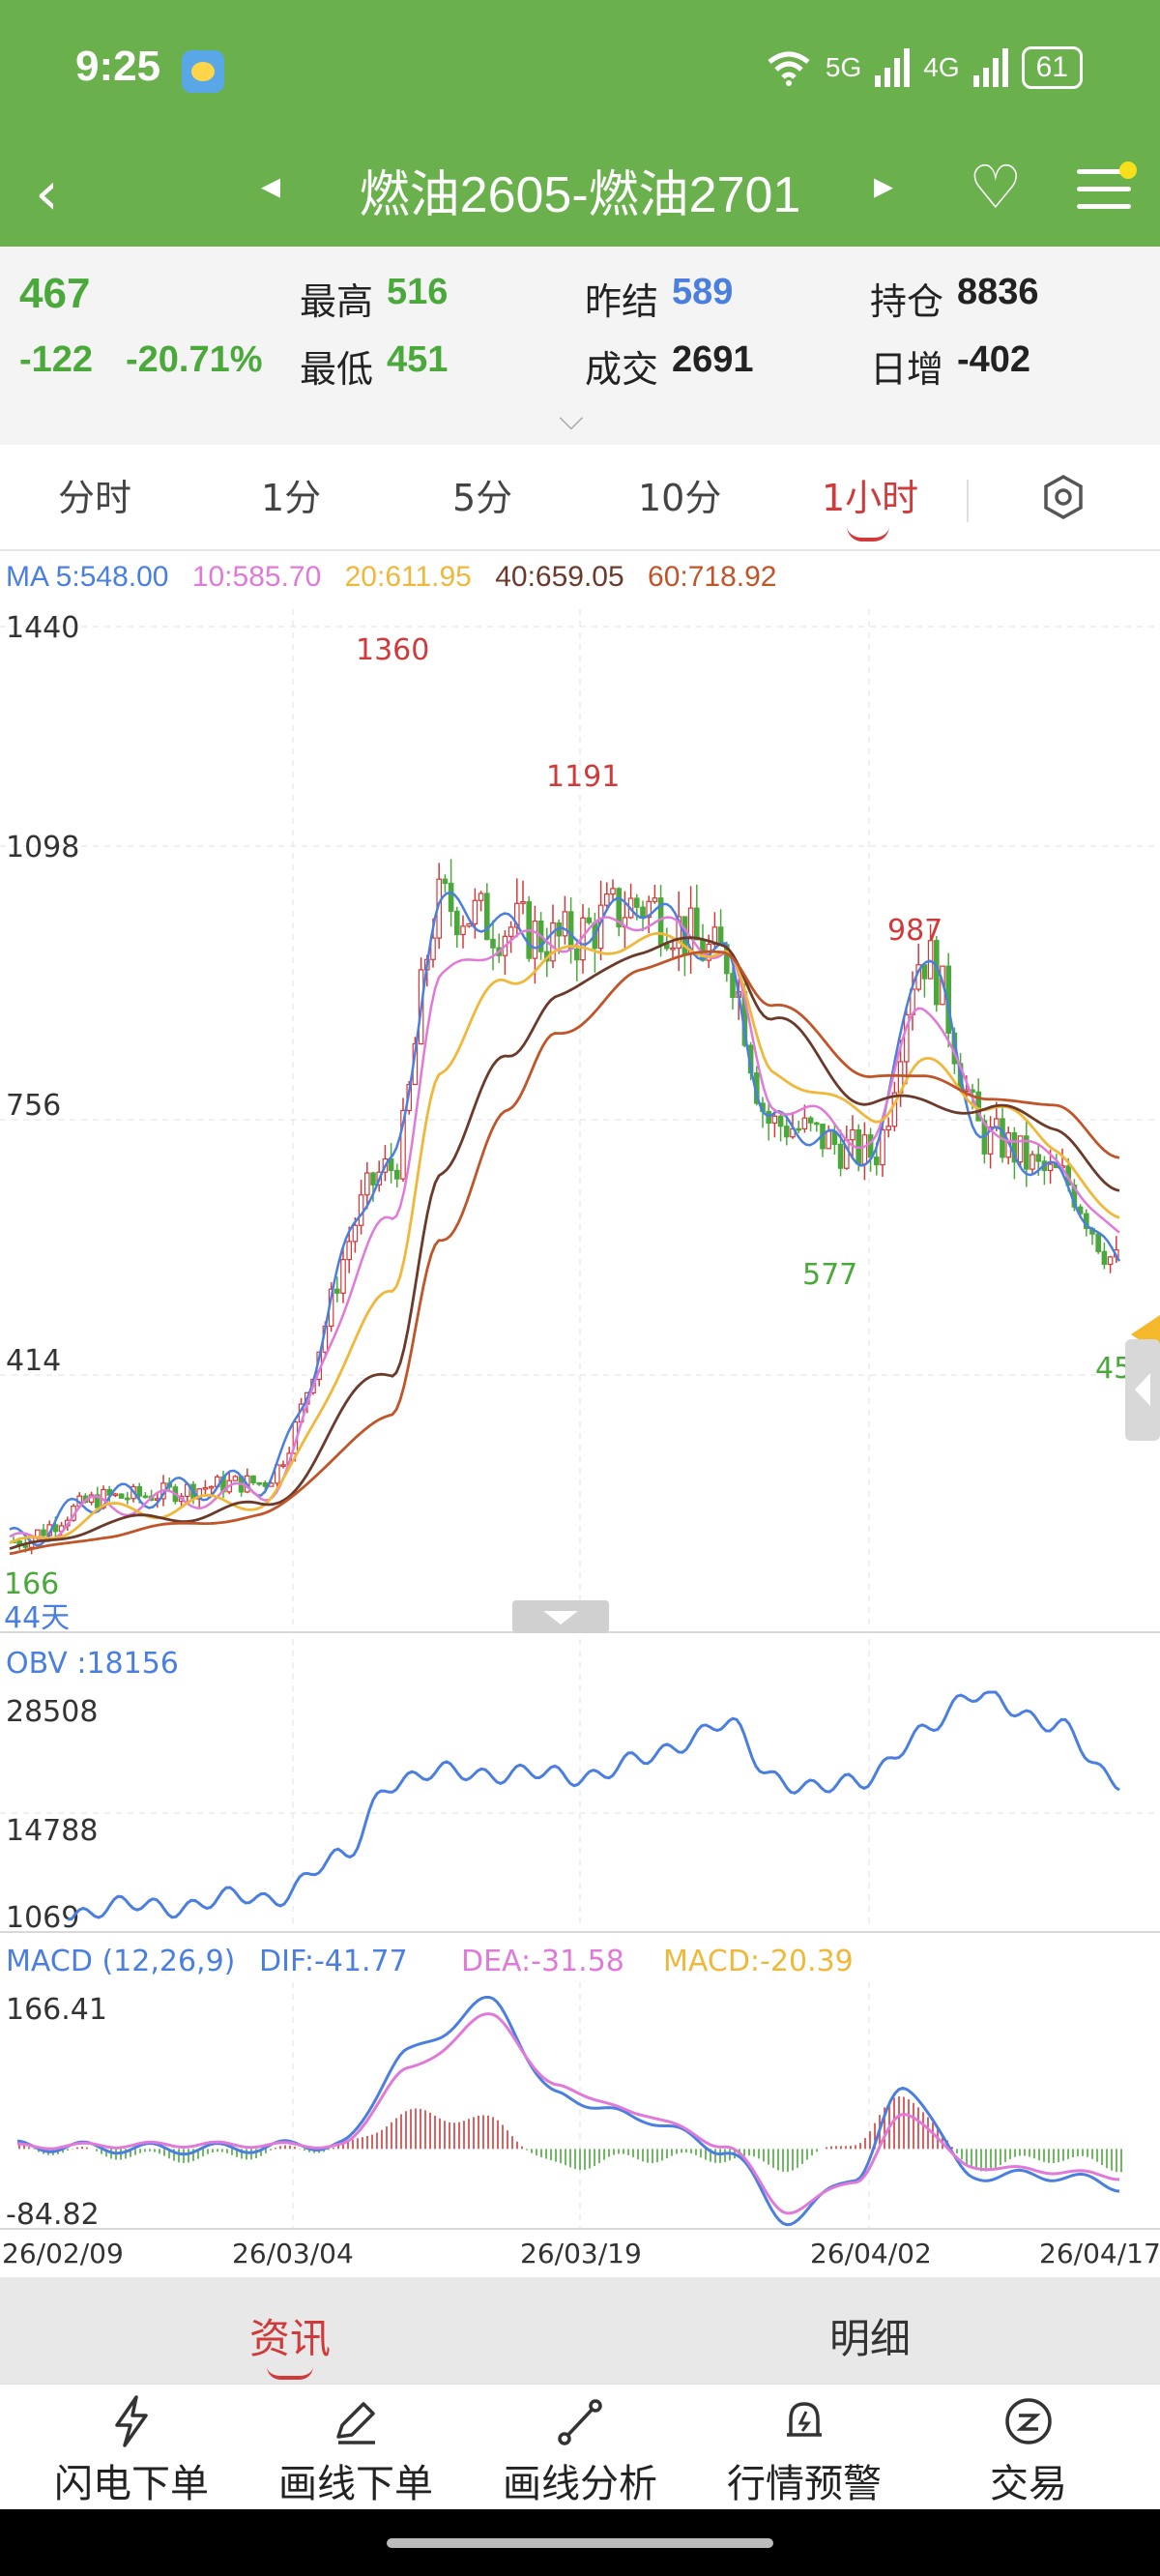  Describe the element at coordinates (1028, 2421) in the screenshot. I see `trade-icon` at that location.